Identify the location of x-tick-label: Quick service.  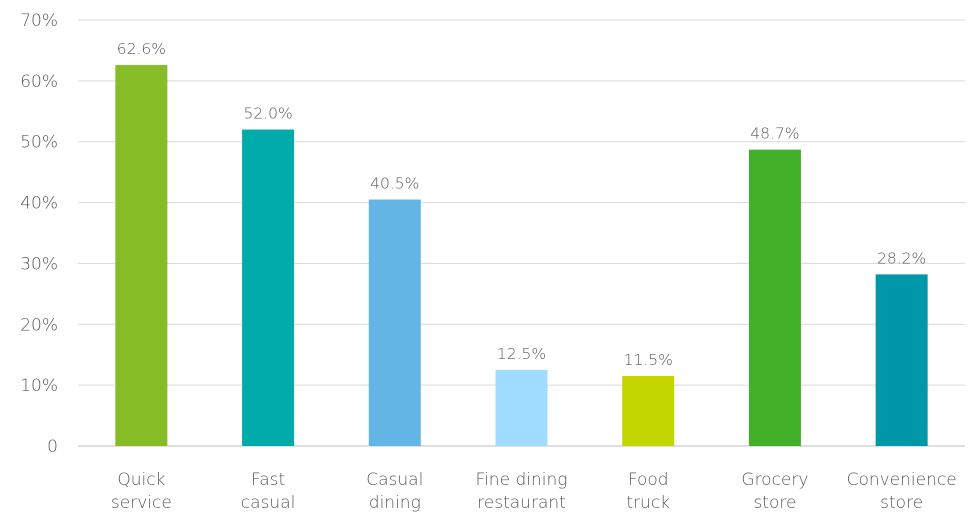
(141, 491).